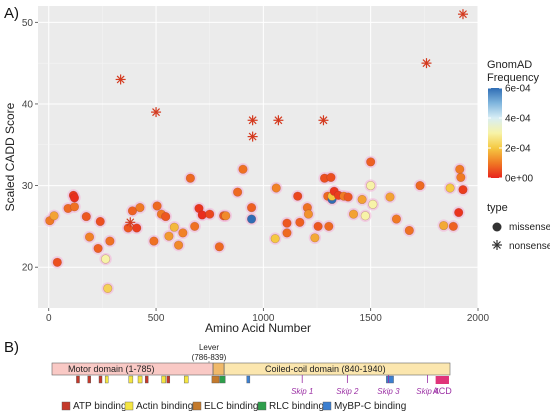 The image size is (550, 416). Describe the element at coordinates (497, 245) in the screenshot. I see `legend-nonsense-icon` at that location.